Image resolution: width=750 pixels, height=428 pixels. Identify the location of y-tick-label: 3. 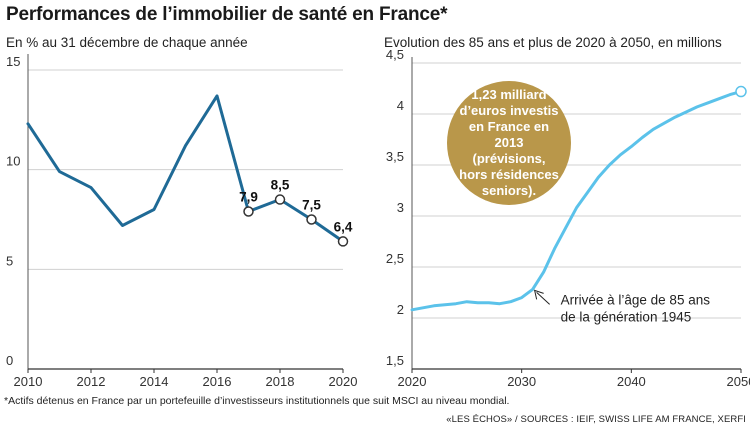
(400, 207).